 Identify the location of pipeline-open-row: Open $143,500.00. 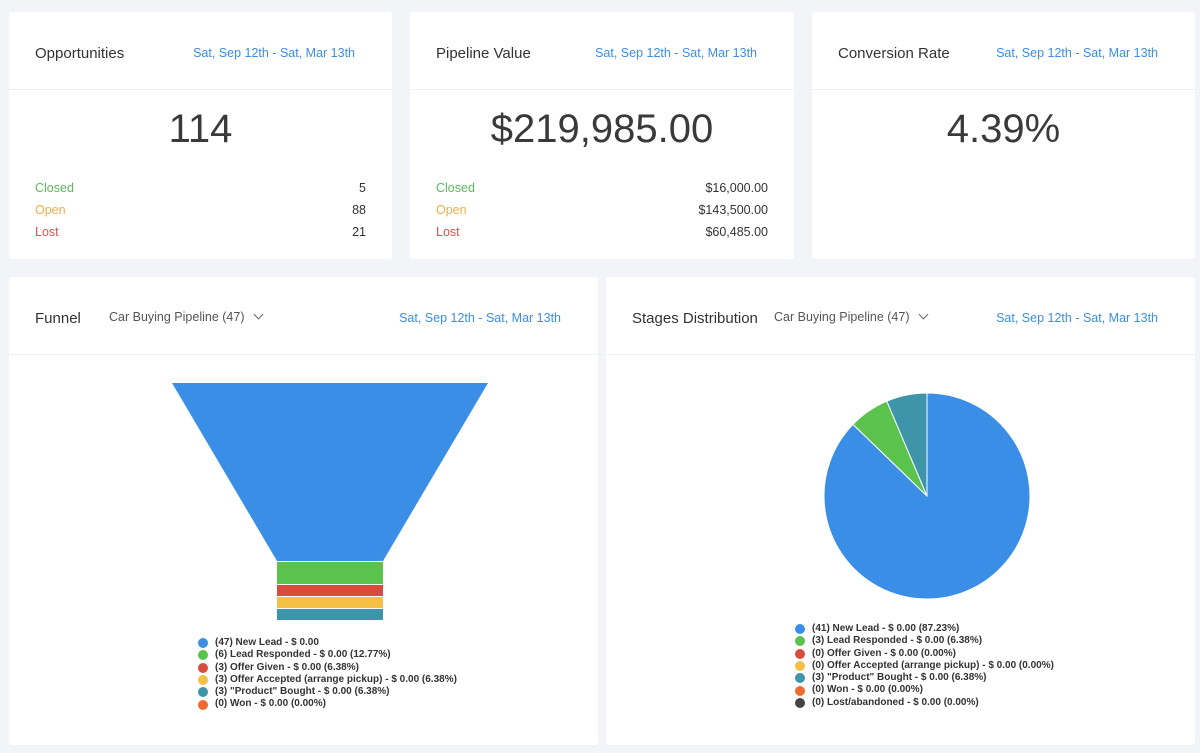
(602, 210).